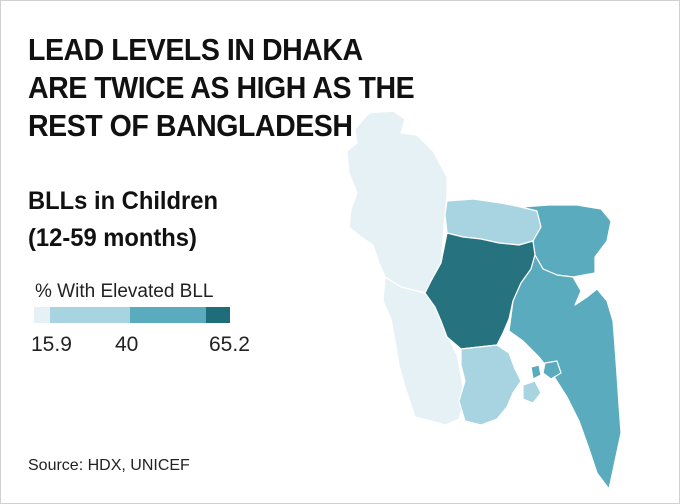 This screenshot has width=680, height=504. Describe the element at coordinates (168, 315) in the screenshot. I see `legend-swatch-mid` at that location.